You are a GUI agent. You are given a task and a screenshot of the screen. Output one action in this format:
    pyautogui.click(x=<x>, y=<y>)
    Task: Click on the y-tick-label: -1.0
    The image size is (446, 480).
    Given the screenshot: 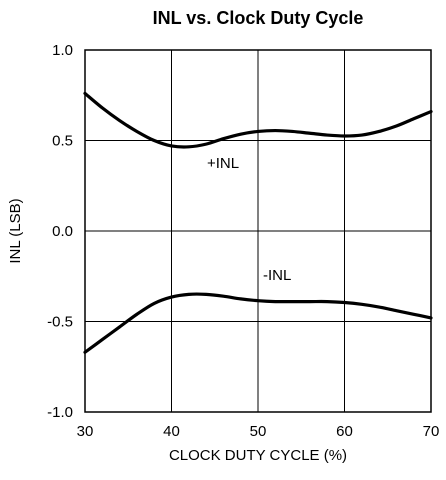 What is the action you would take?
    pyautogui.click(x=60, y=412)
    